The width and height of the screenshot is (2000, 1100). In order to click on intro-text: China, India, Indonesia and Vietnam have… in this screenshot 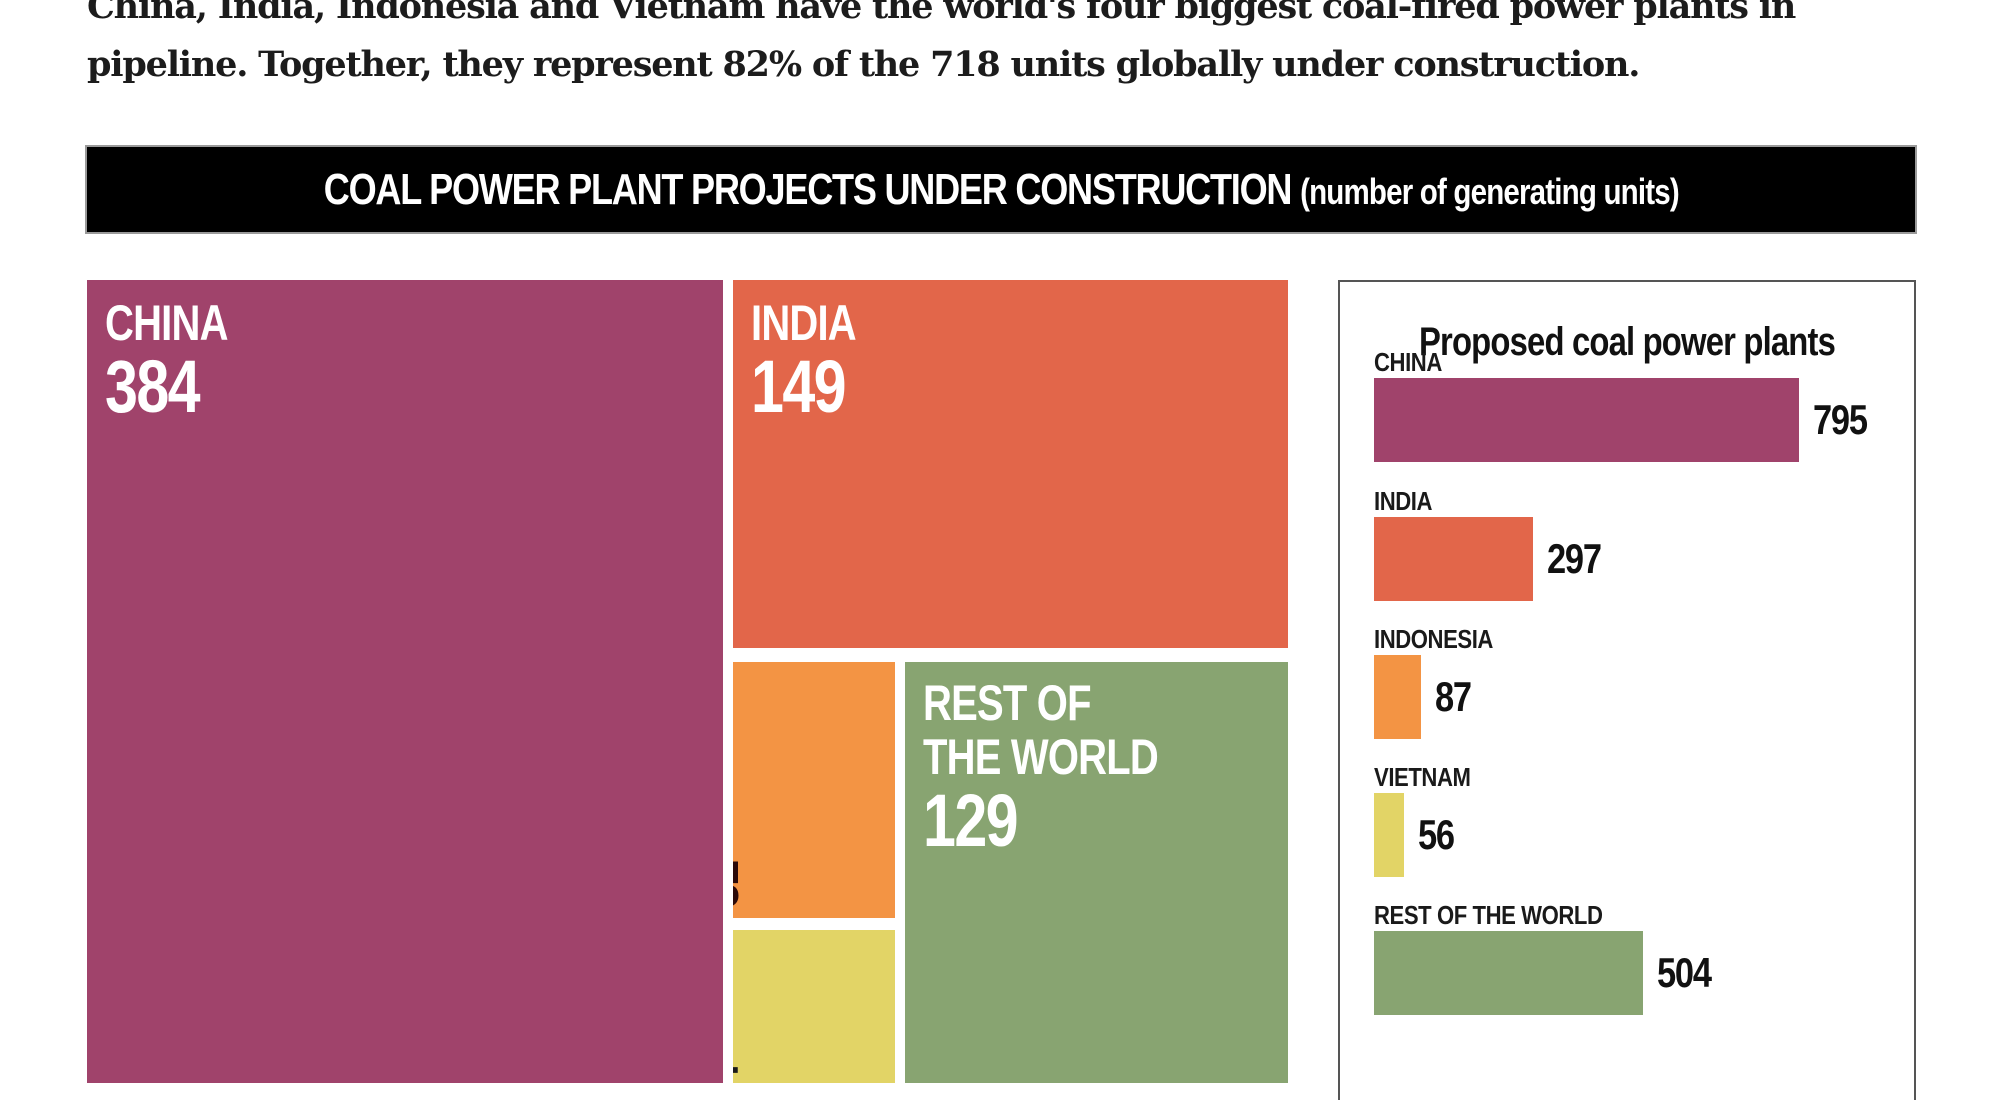, I will do `click(1007, 47)`.